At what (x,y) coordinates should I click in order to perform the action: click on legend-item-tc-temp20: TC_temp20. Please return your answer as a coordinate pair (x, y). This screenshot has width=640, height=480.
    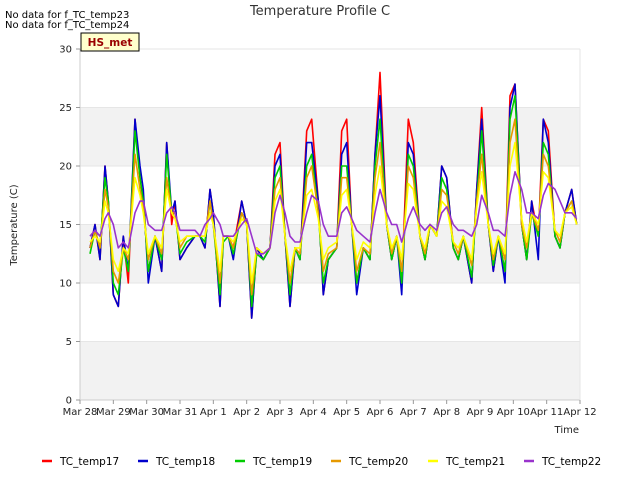
    Looking at the image, I should click on (369, 462).